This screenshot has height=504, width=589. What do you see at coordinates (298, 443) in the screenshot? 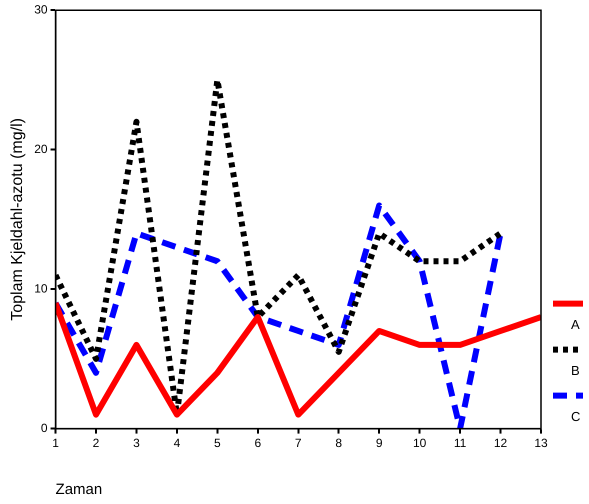
I see `x-tick-label: 7` at bounding box center [298, 443].